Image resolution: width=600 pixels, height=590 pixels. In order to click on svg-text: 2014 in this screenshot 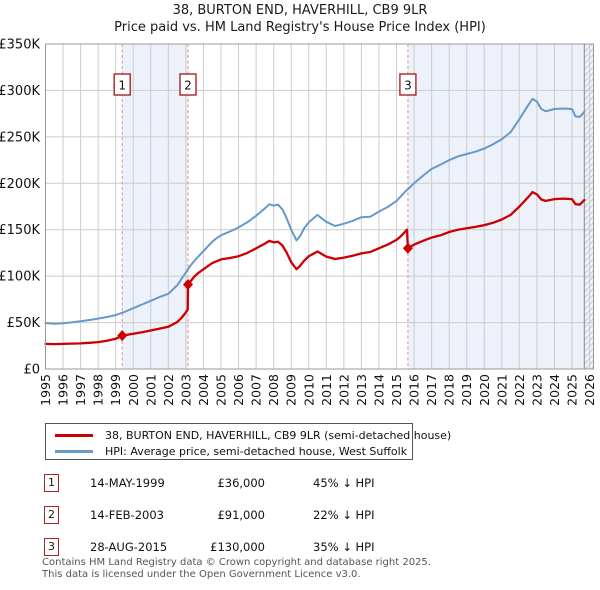, I will do `click(378, 390)`.